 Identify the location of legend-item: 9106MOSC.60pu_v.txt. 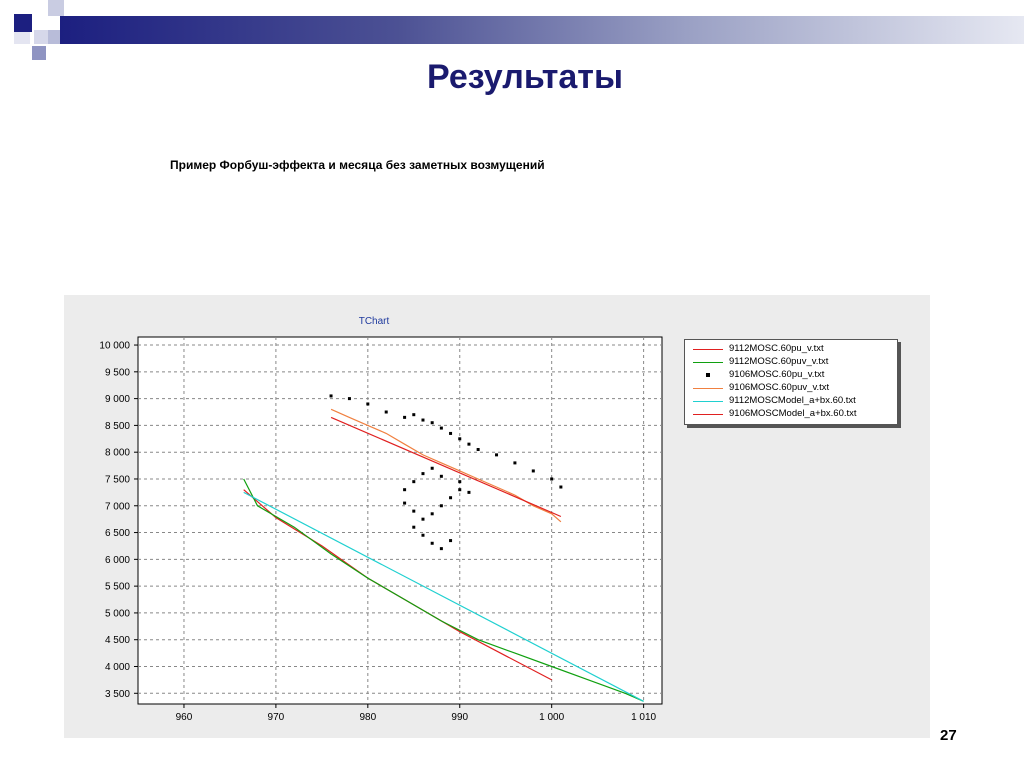
(791, 376).